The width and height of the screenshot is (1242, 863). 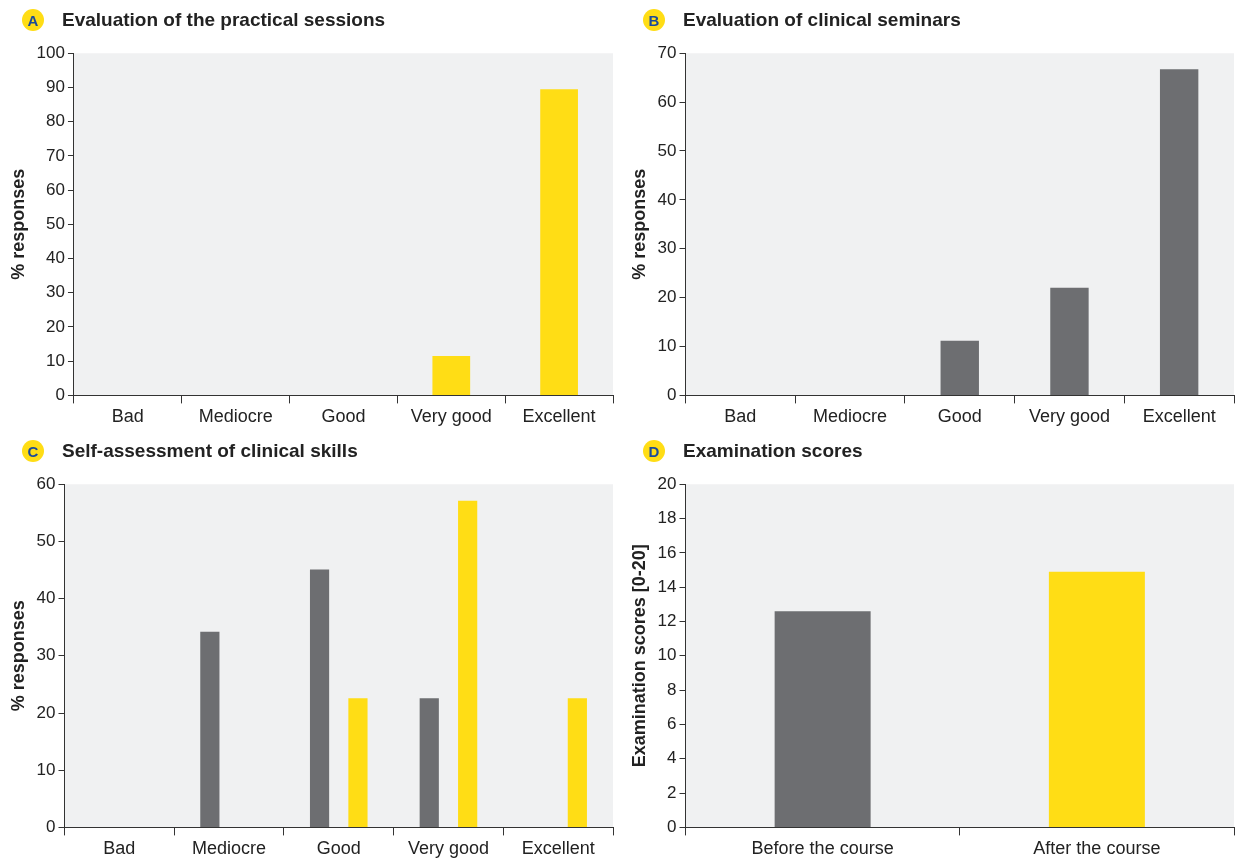 I want to click on y-tick-label: 100, so click(x=50, y=52).